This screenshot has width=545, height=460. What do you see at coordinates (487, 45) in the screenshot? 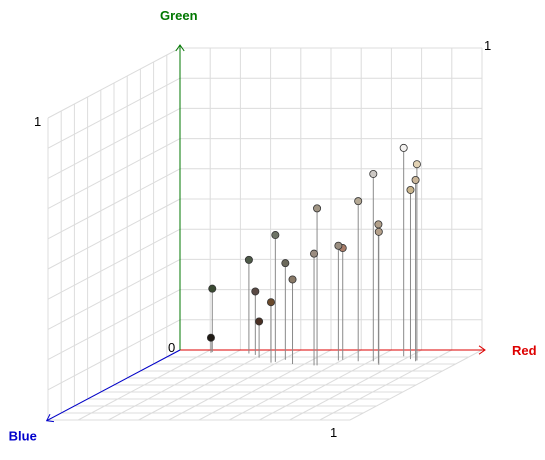
I see `tick-label-x-max: 1` at bounding box center [487, 45].